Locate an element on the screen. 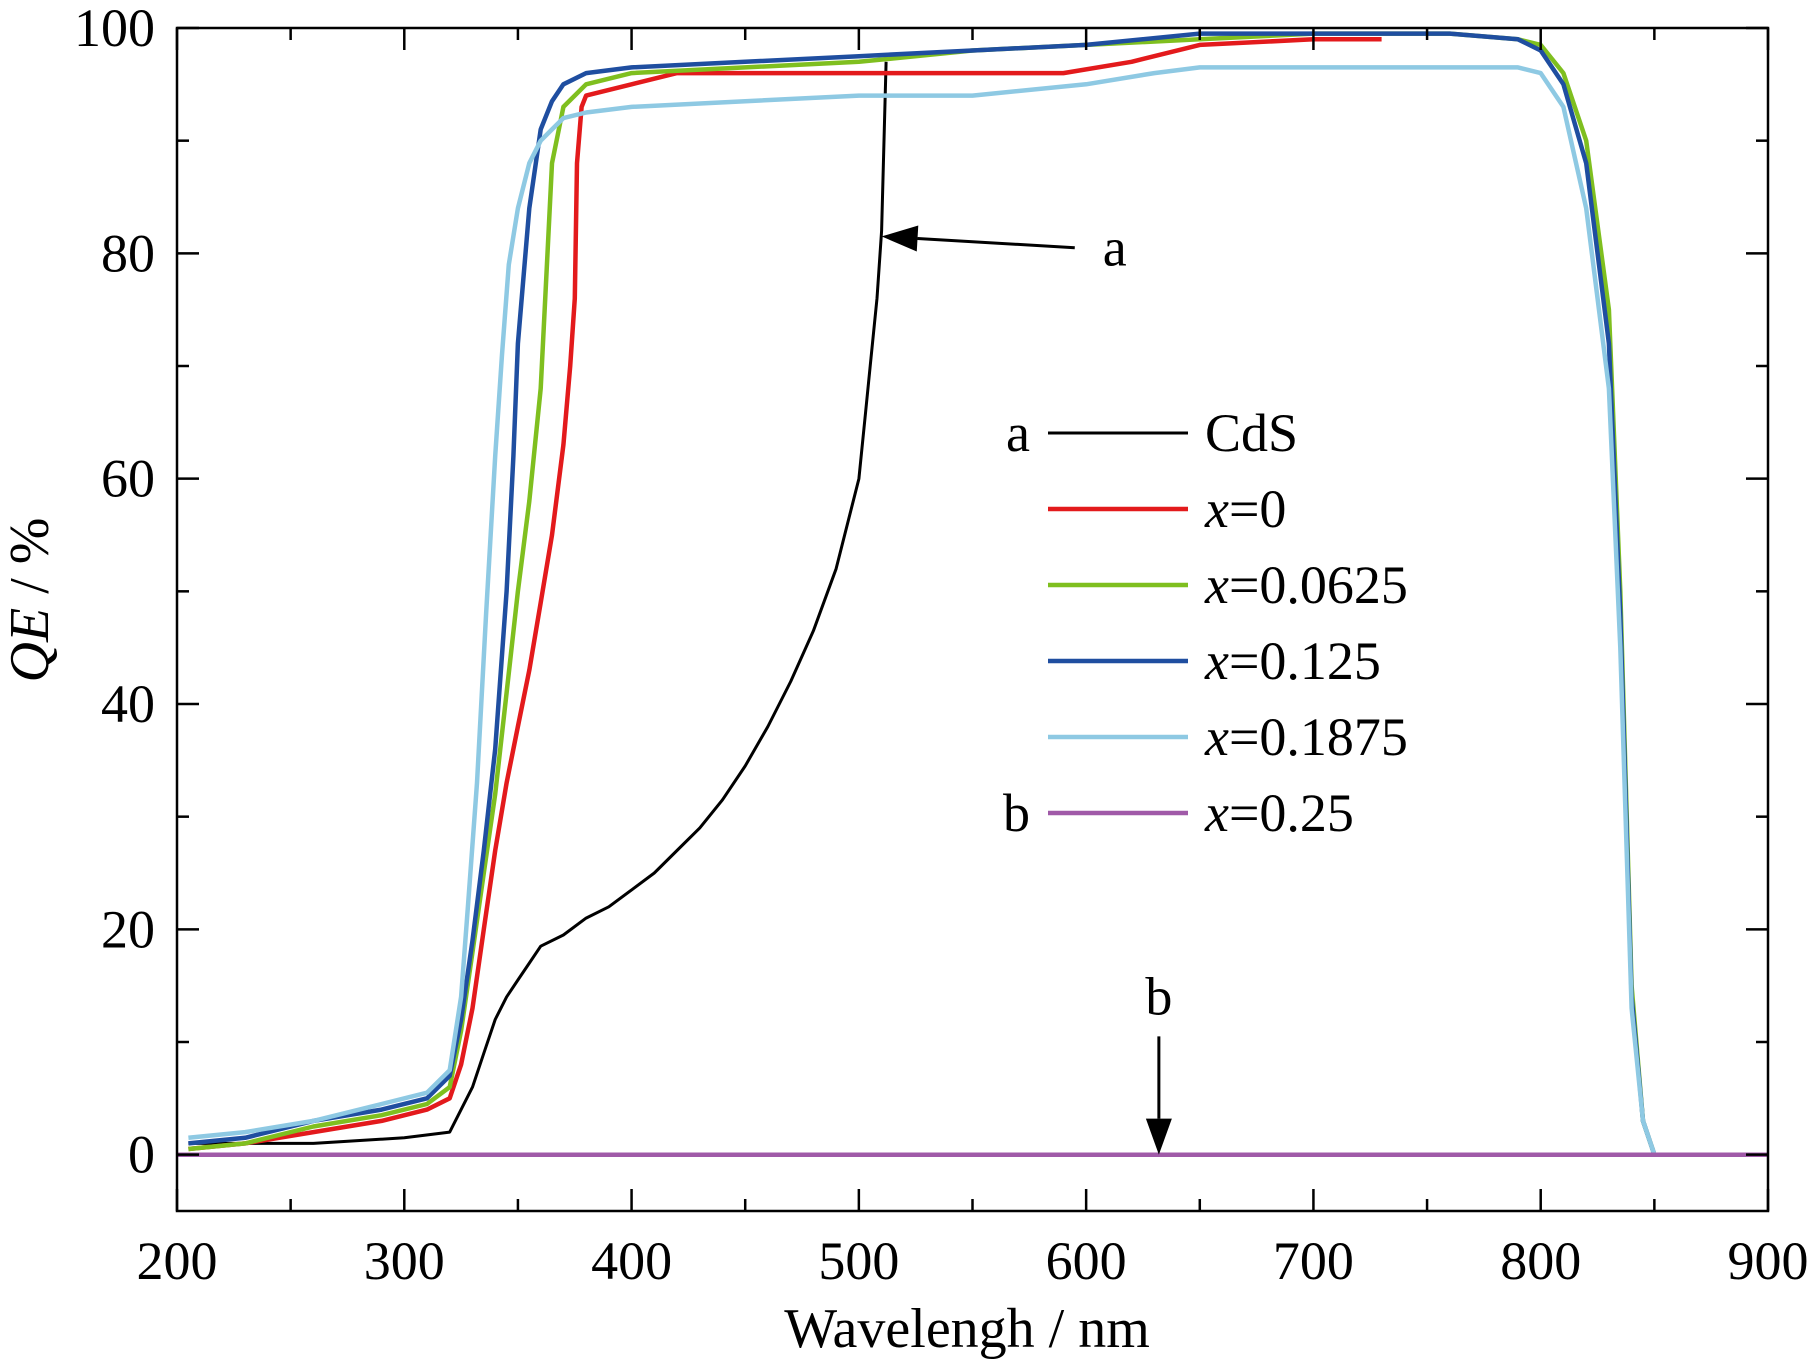 This screenshot has width=1820, height=1365. legend-marker-a: a is located at coordinates (1018, 433).